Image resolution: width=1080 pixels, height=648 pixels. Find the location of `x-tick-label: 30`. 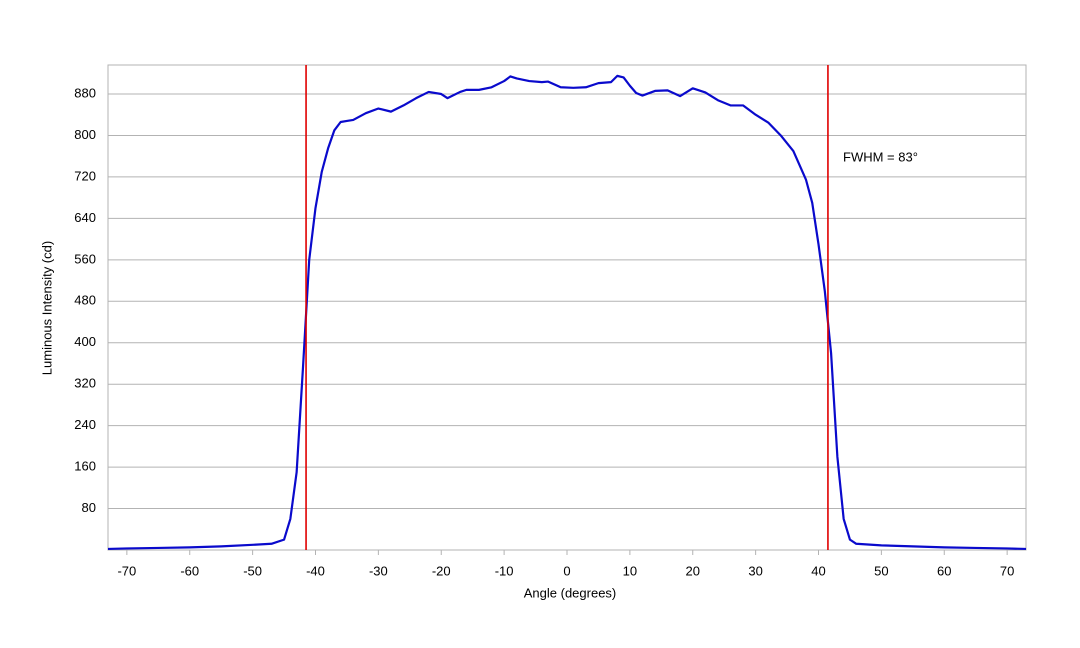

x-tick-label: 30 is located at coordinates (755, 570).